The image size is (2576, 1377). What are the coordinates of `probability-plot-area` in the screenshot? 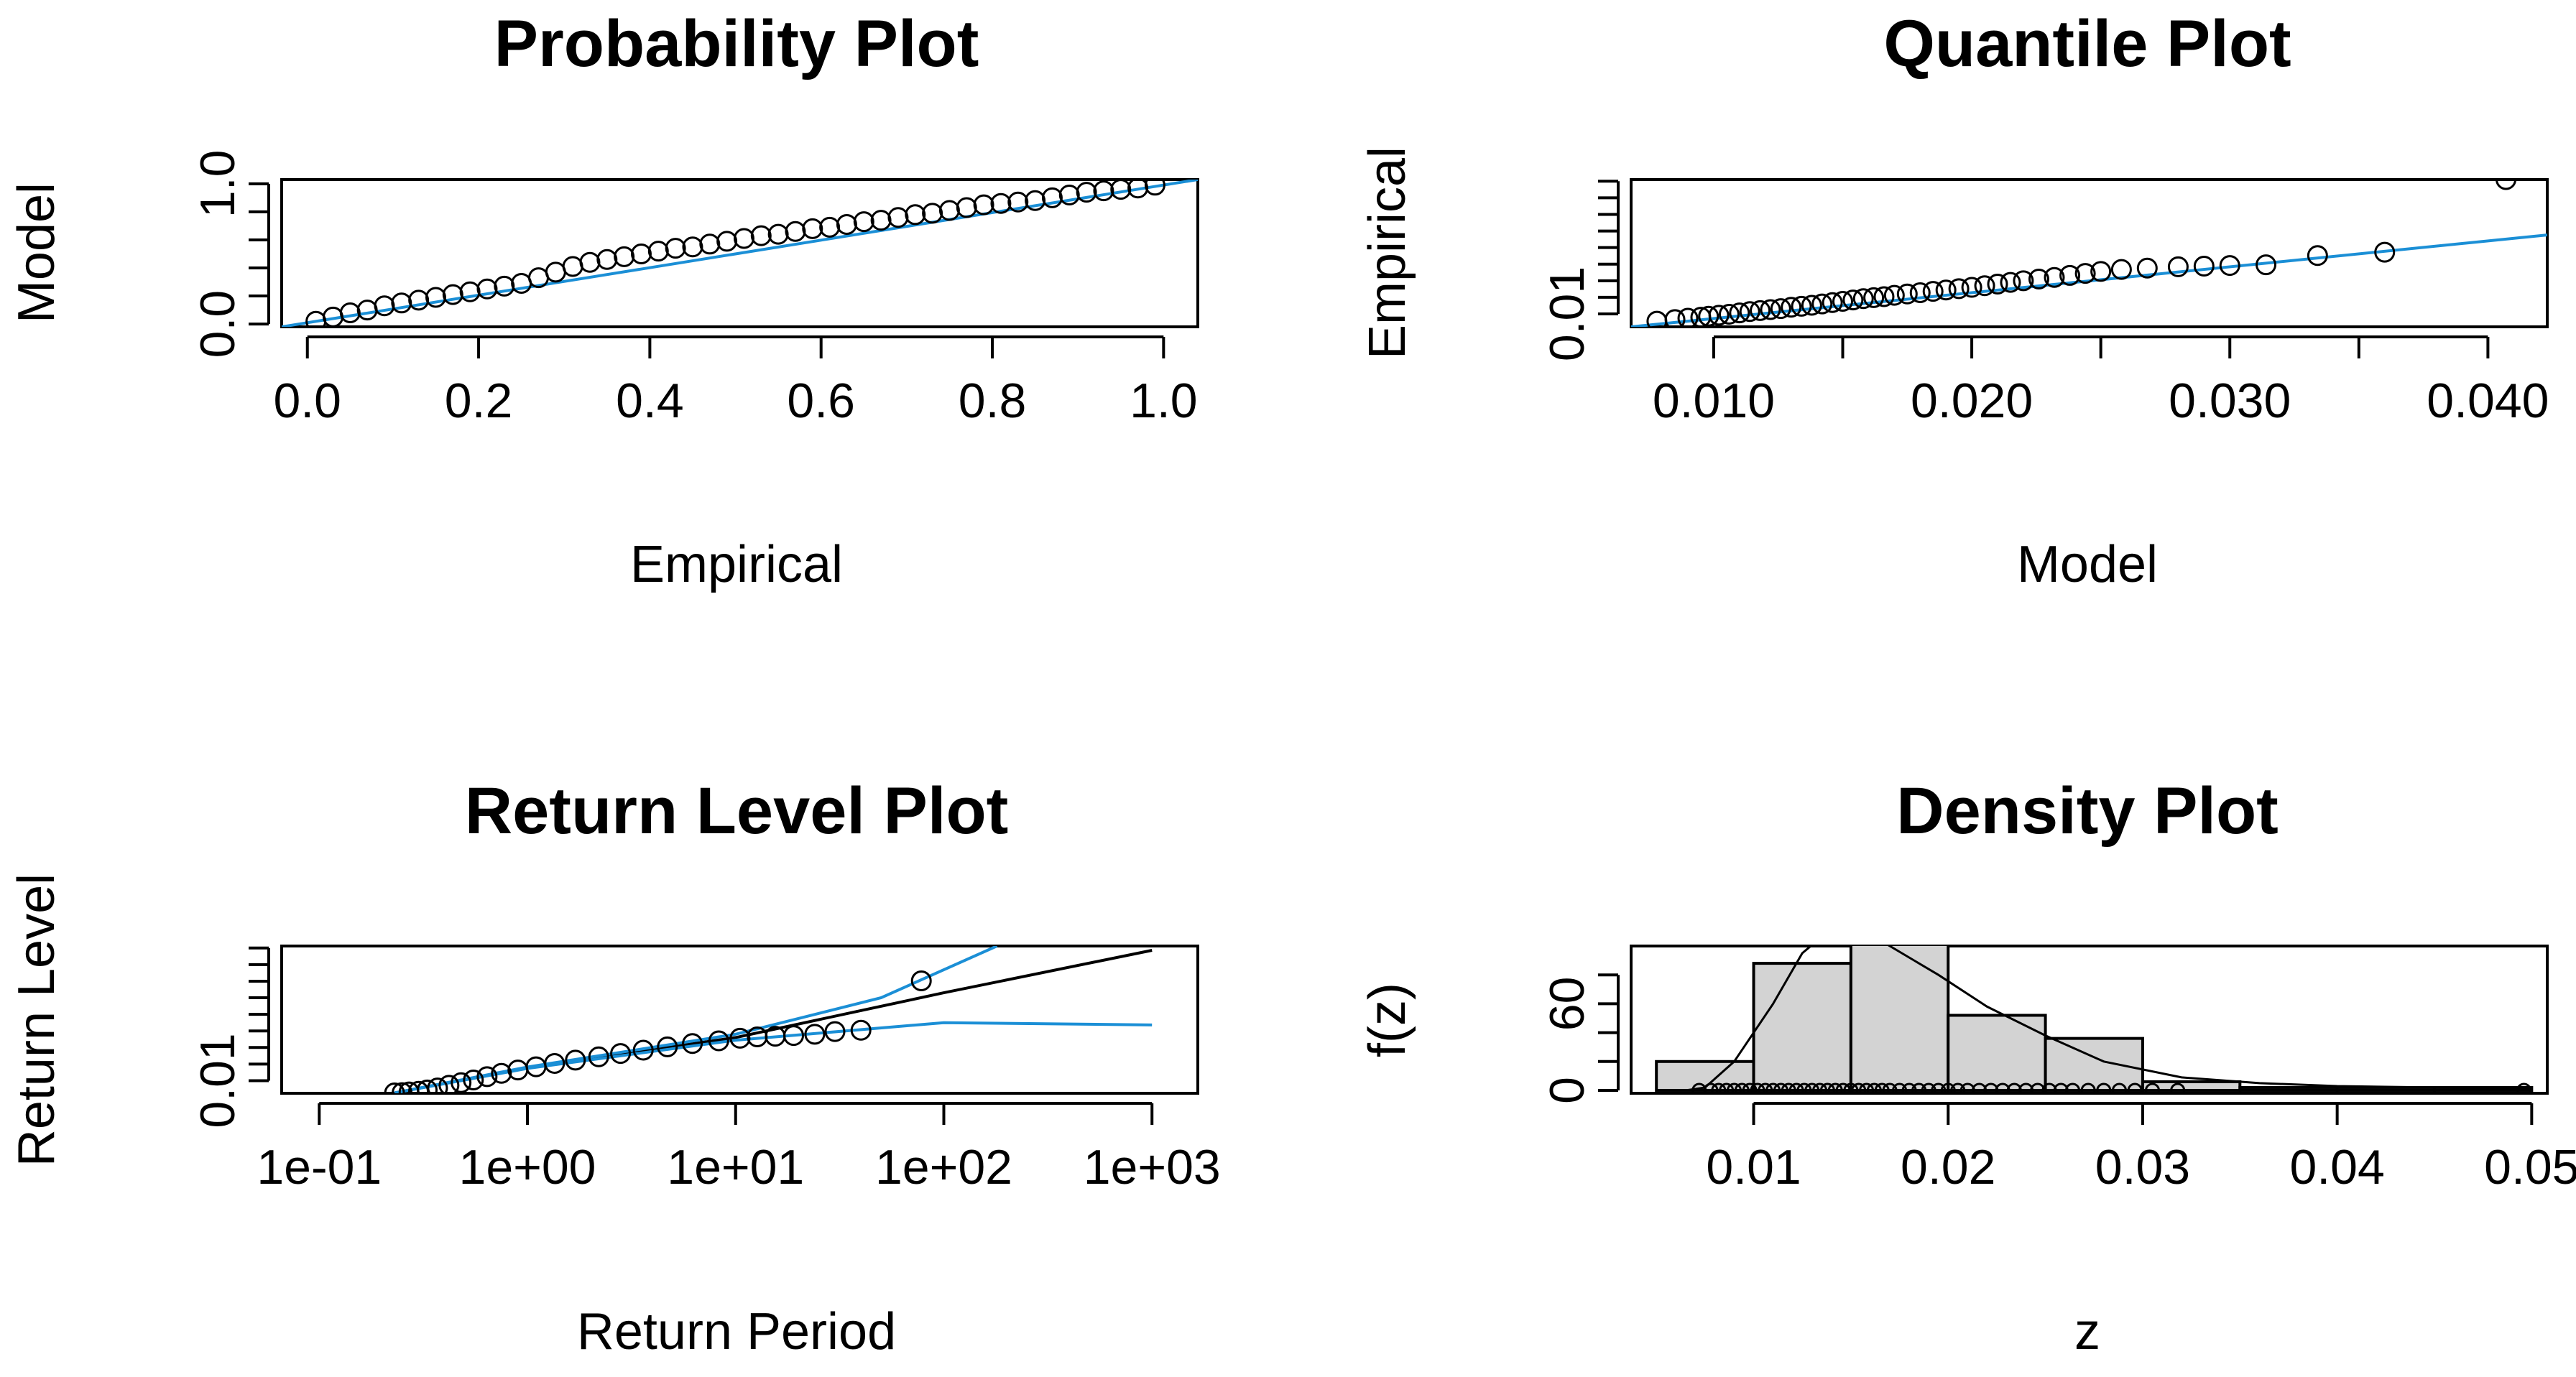 It's located at (740, 253).